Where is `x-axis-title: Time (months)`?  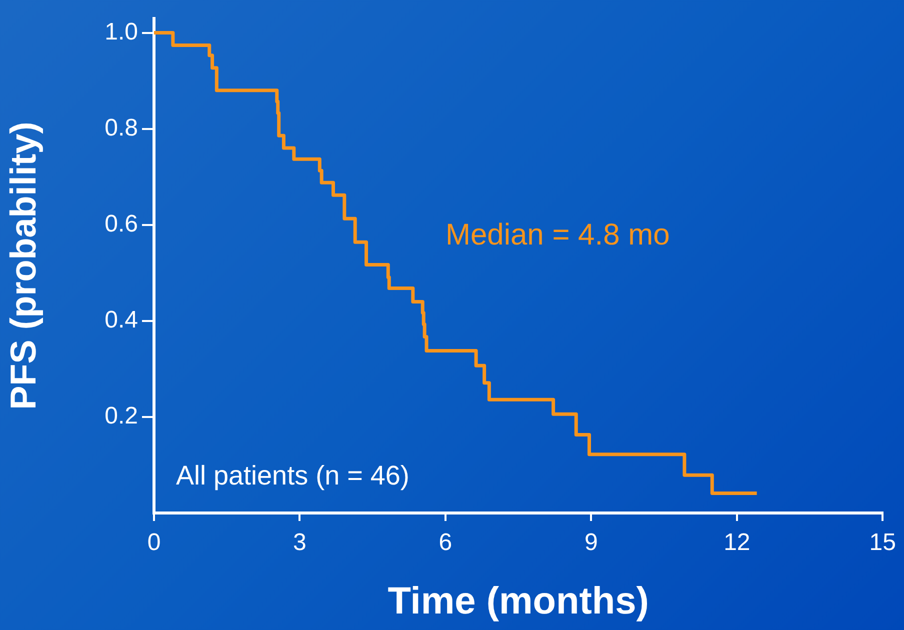
x-axis-title: Time (months) is located at coordinates (518, 601).